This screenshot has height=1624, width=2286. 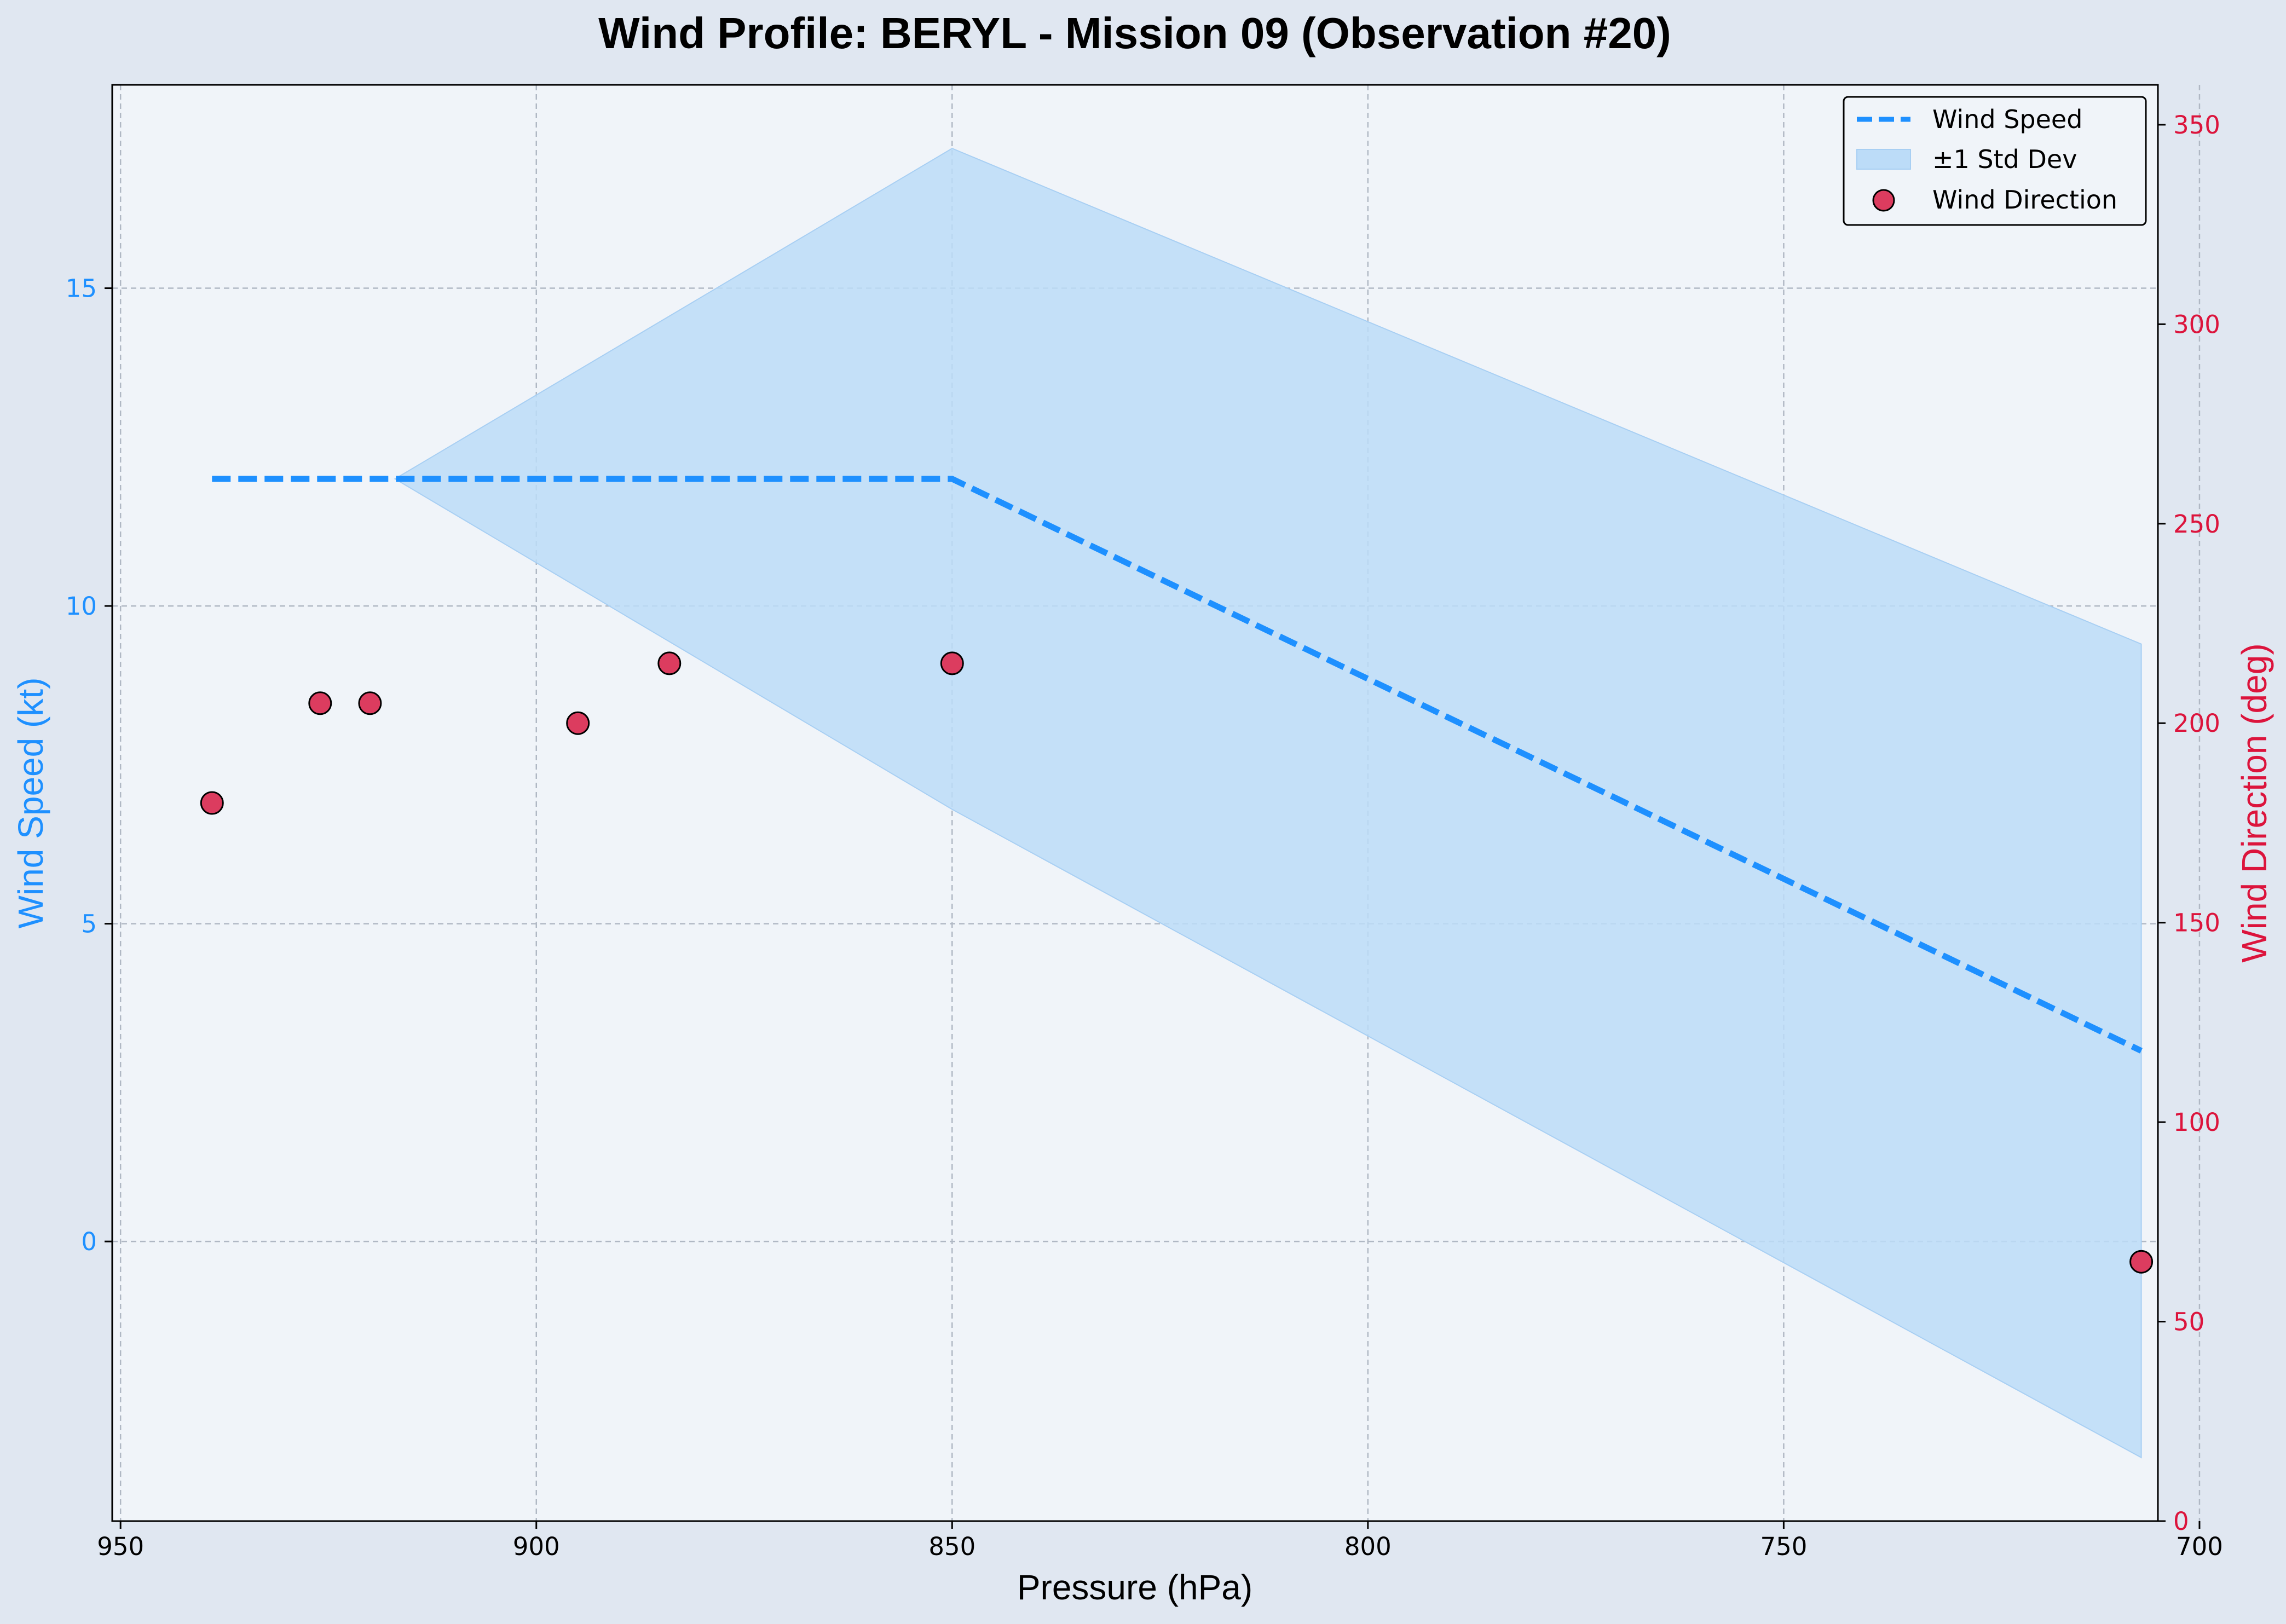 I want to click on y-tick-label: 10, so click(x=81, y=606).